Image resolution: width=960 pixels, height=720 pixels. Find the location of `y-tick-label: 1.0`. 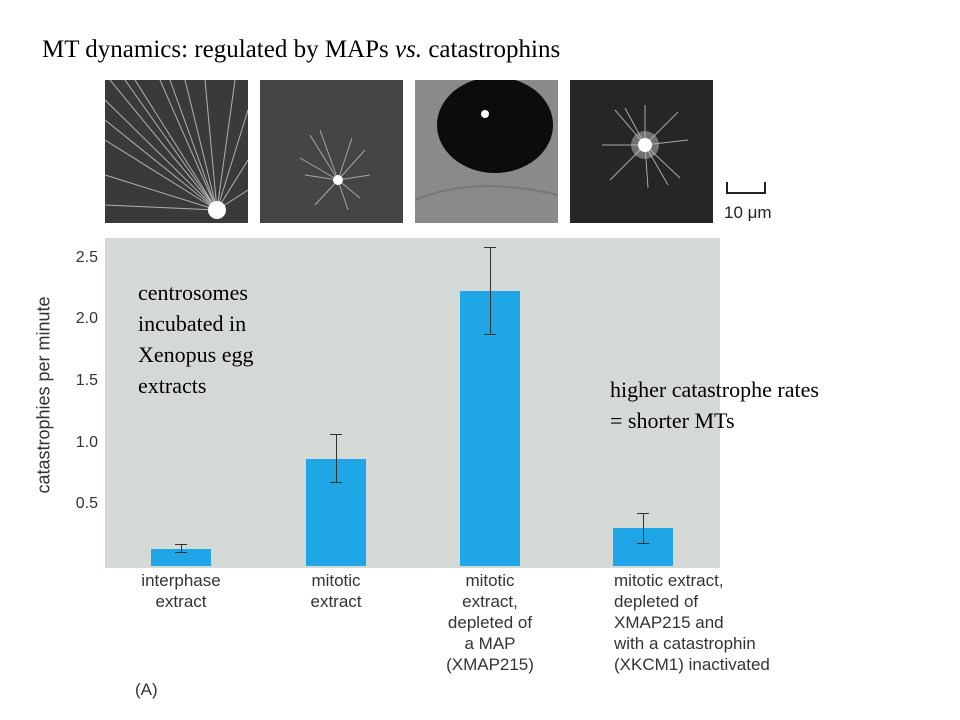

y-tick-label: 1.0 is located at coordinates (86, 442).